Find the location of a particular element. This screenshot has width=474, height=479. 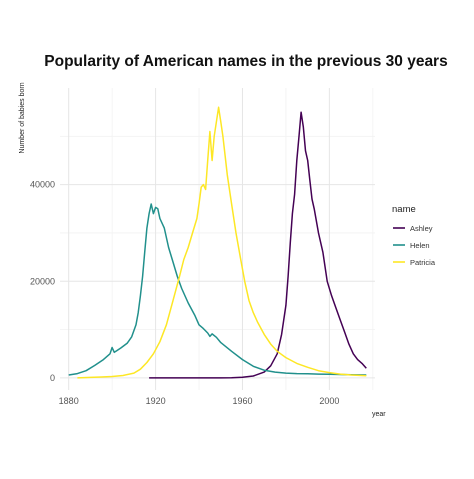

legend-title: name is located at coordinates (404, 209).